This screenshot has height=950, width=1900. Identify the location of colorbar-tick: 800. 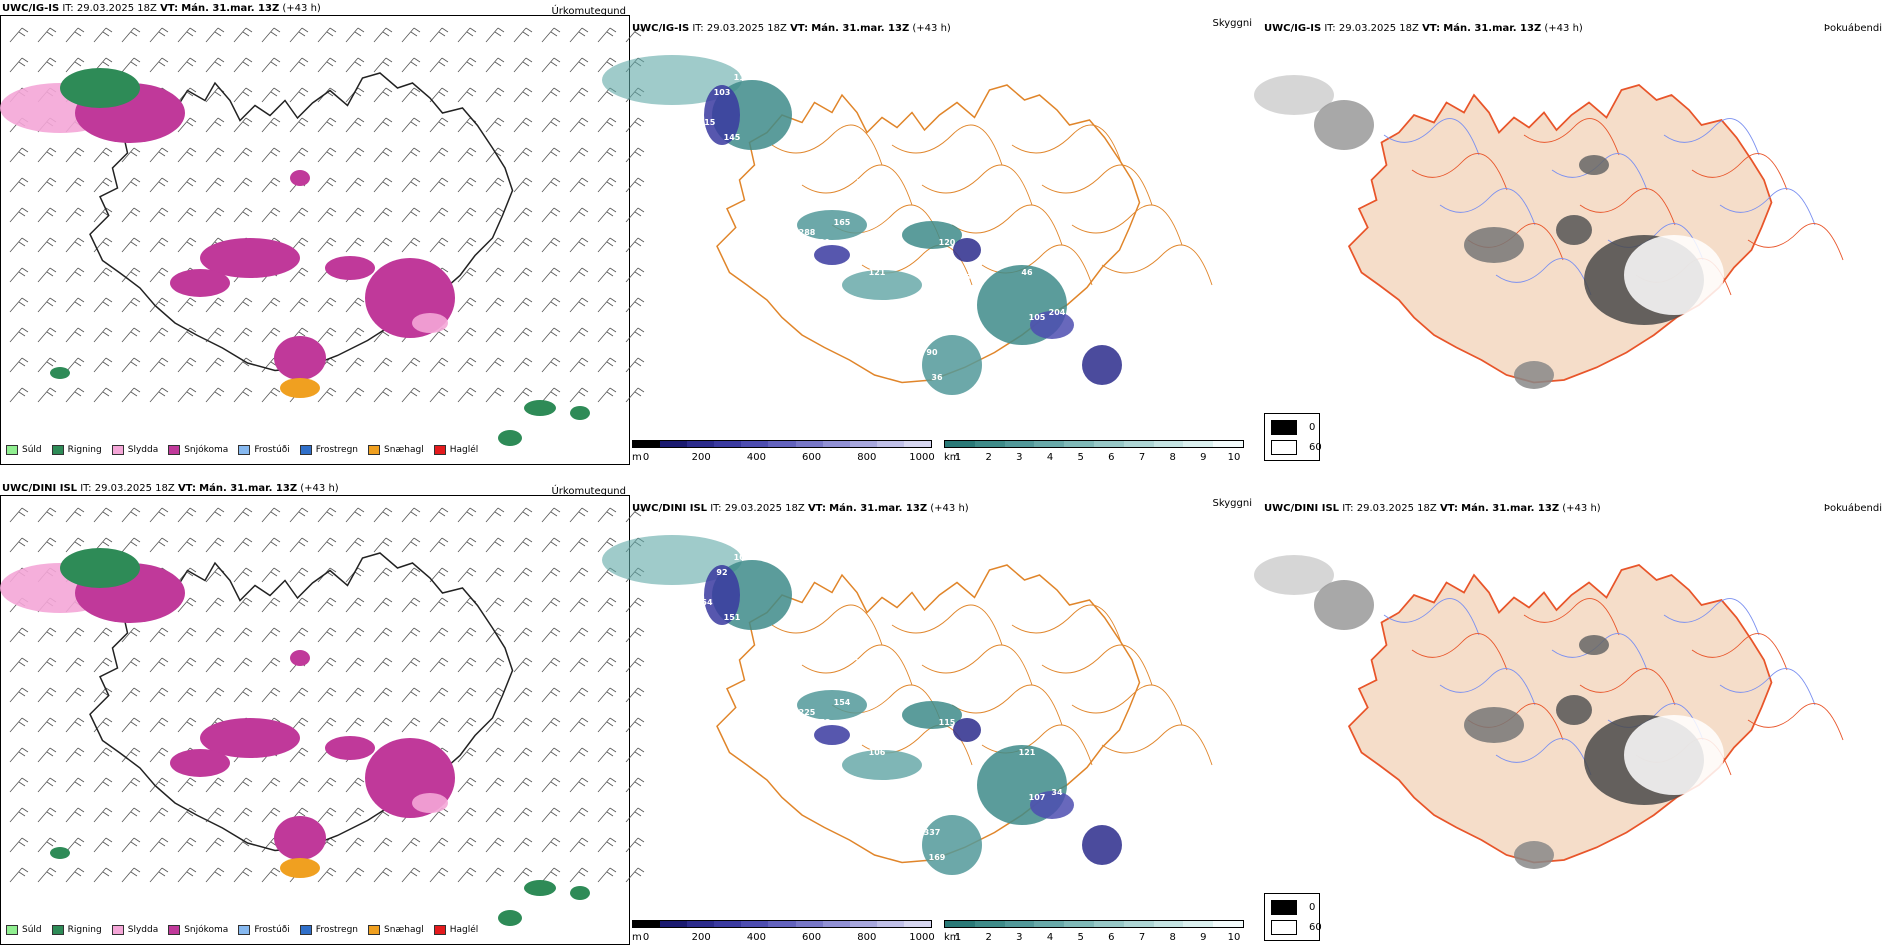
(867, 457).